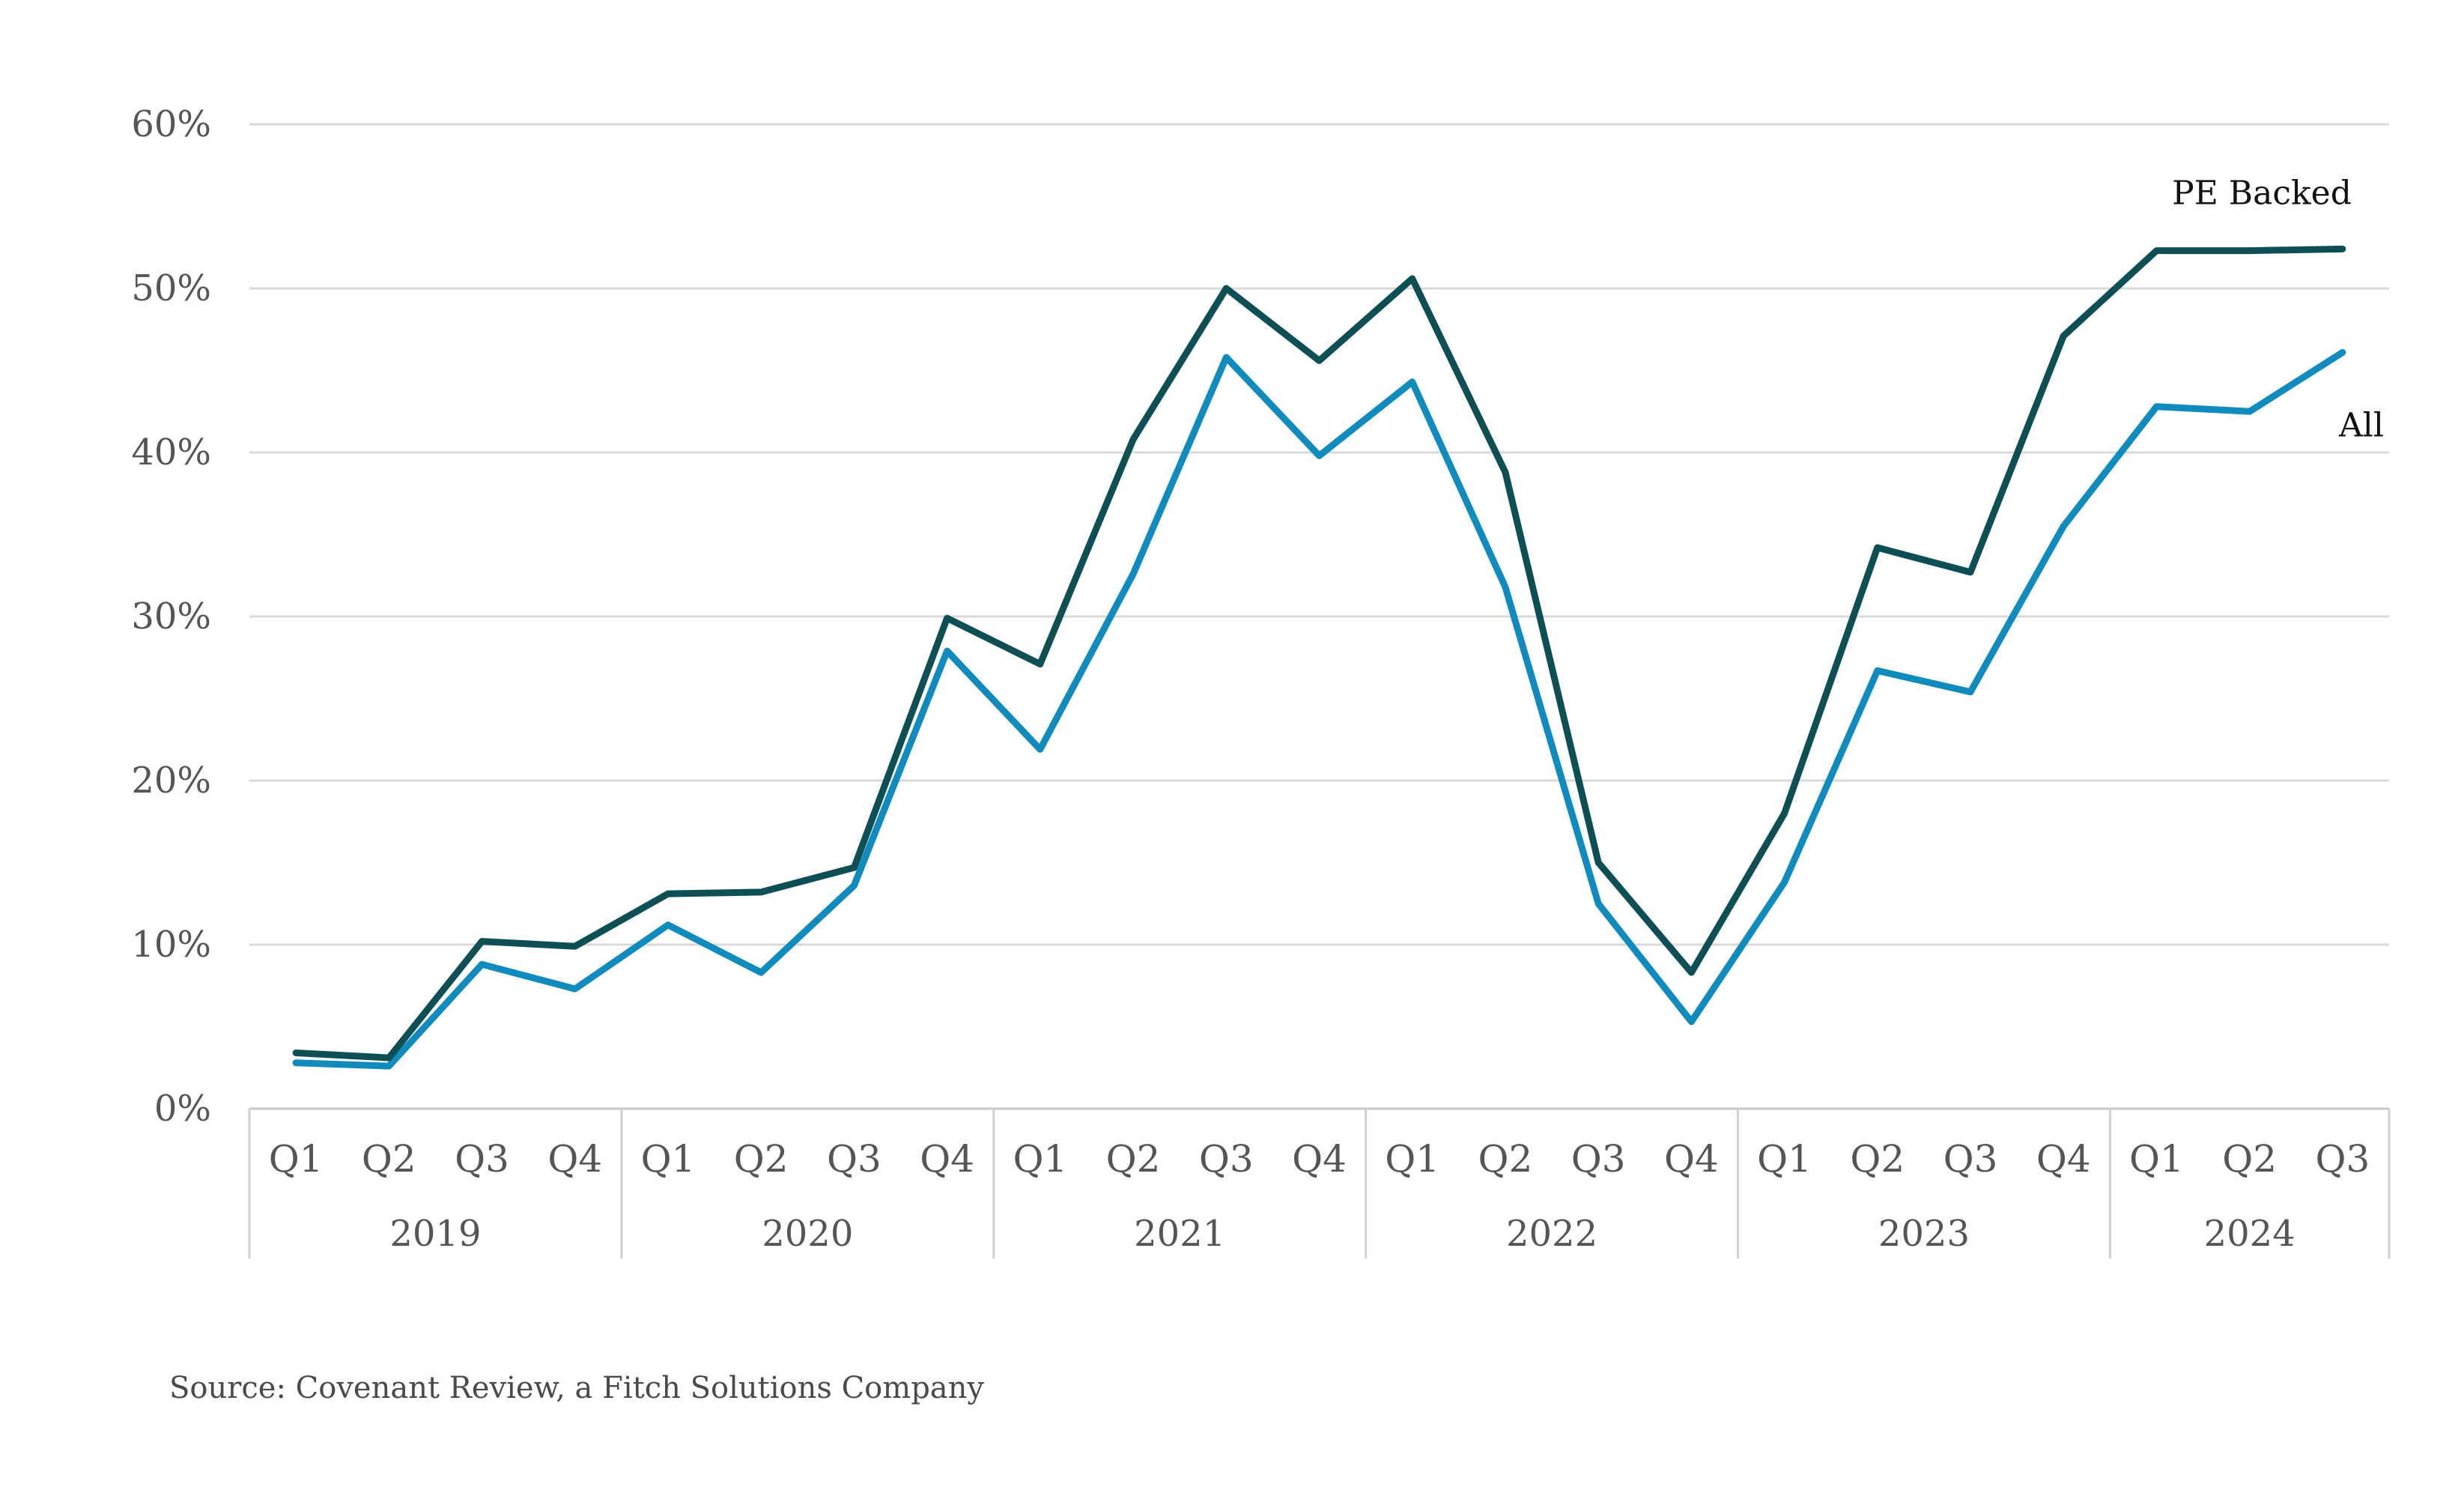 The width and height of the screenshot is (2464, 1490). Describe the element at coordinates (2361, 425) in the screenshot. I see `series-label-all: All` at that location.